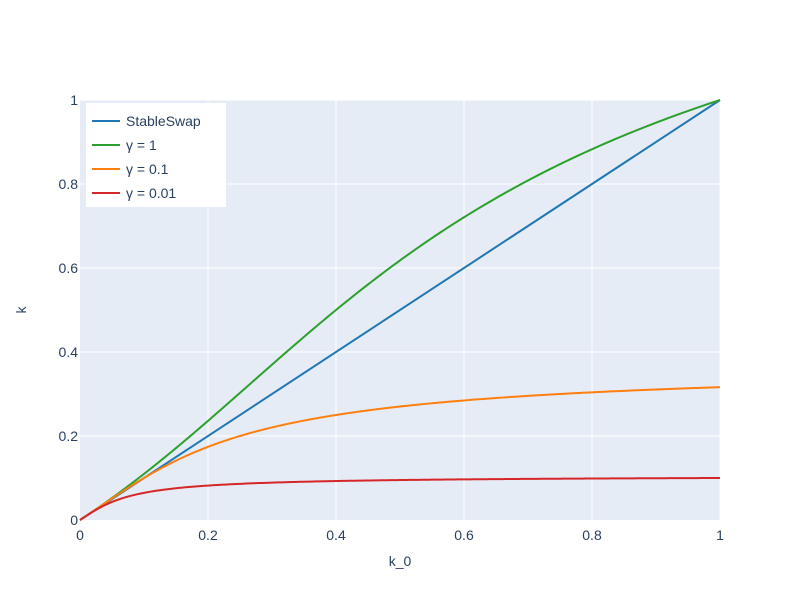 This screenshot has height=605, width=800. Describe the element at coordinates (141, 145) in the screenshot. I see `legend-label: γ = 1` at that location.